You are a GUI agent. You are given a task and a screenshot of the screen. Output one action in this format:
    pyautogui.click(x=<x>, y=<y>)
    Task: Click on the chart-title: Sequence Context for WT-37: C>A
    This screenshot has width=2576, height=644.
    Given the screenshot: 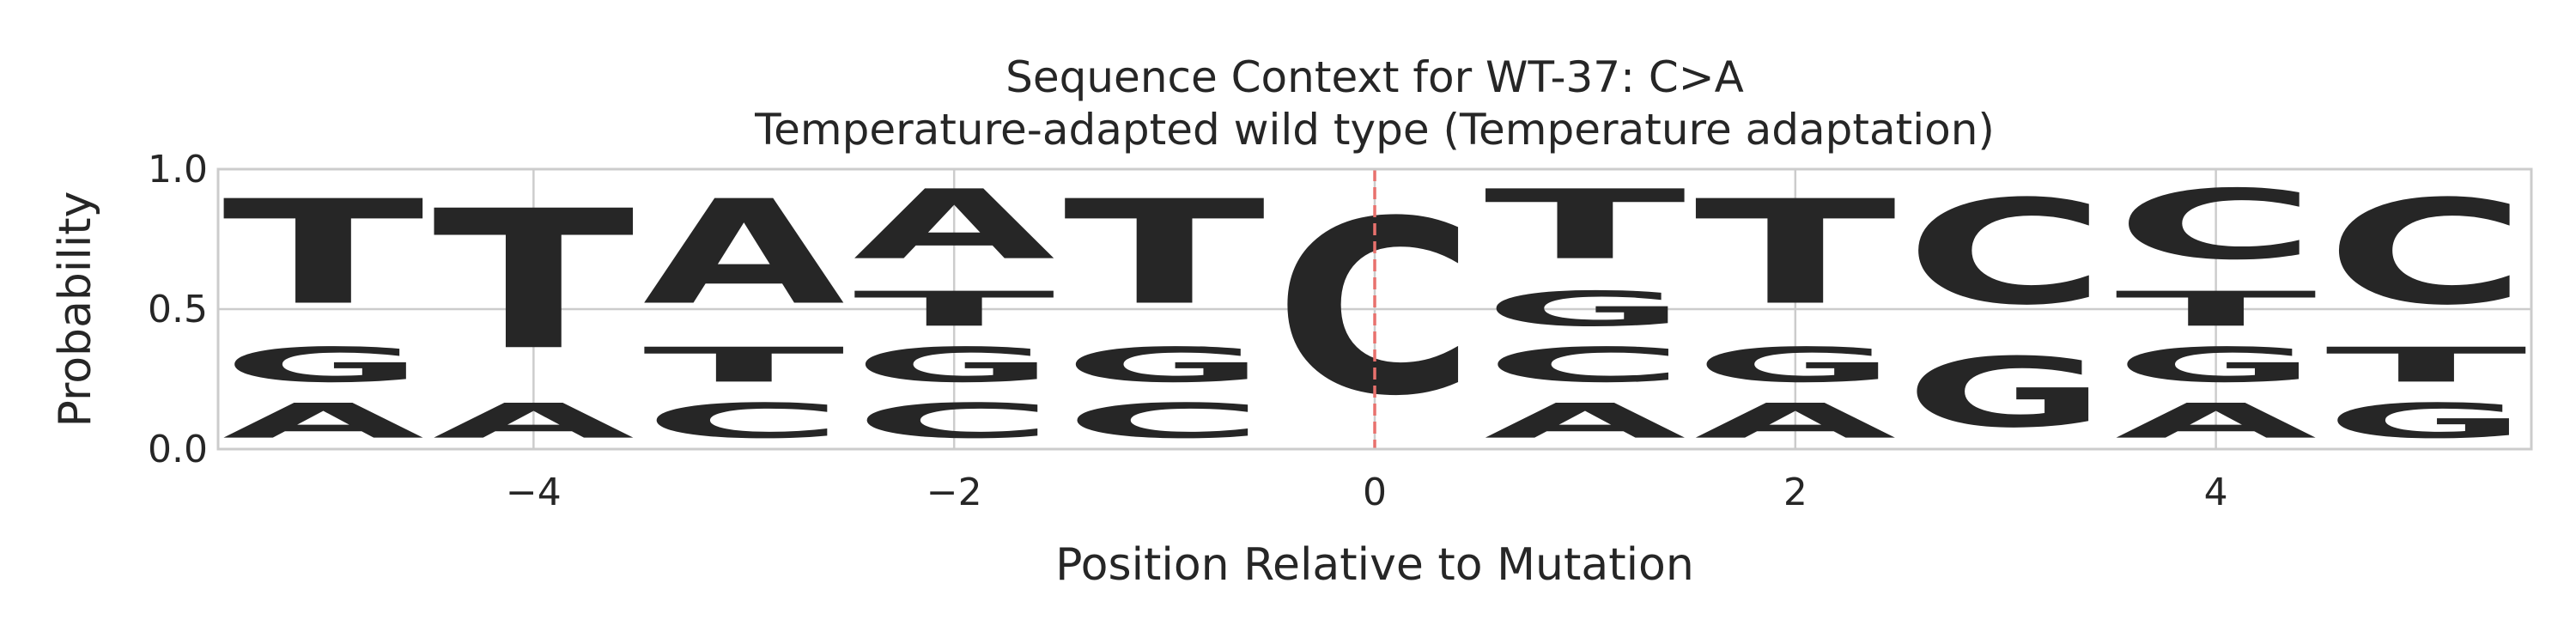 What is the action you would take?
    pyautogui.click(x=1374, y=77)
    